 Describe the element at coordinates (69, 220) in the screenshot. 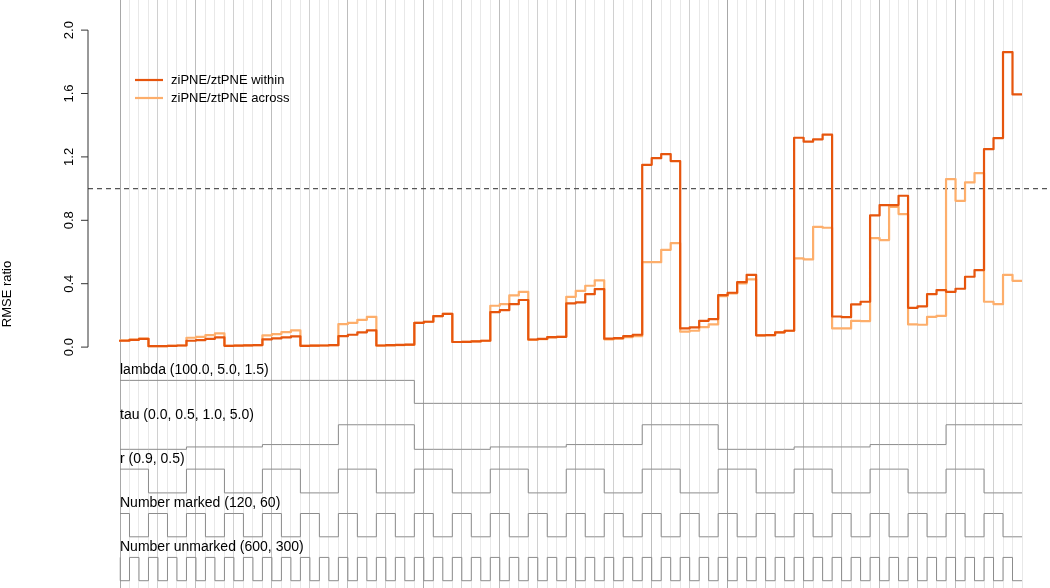

I see `y-tick-label: 0.8` at that location.